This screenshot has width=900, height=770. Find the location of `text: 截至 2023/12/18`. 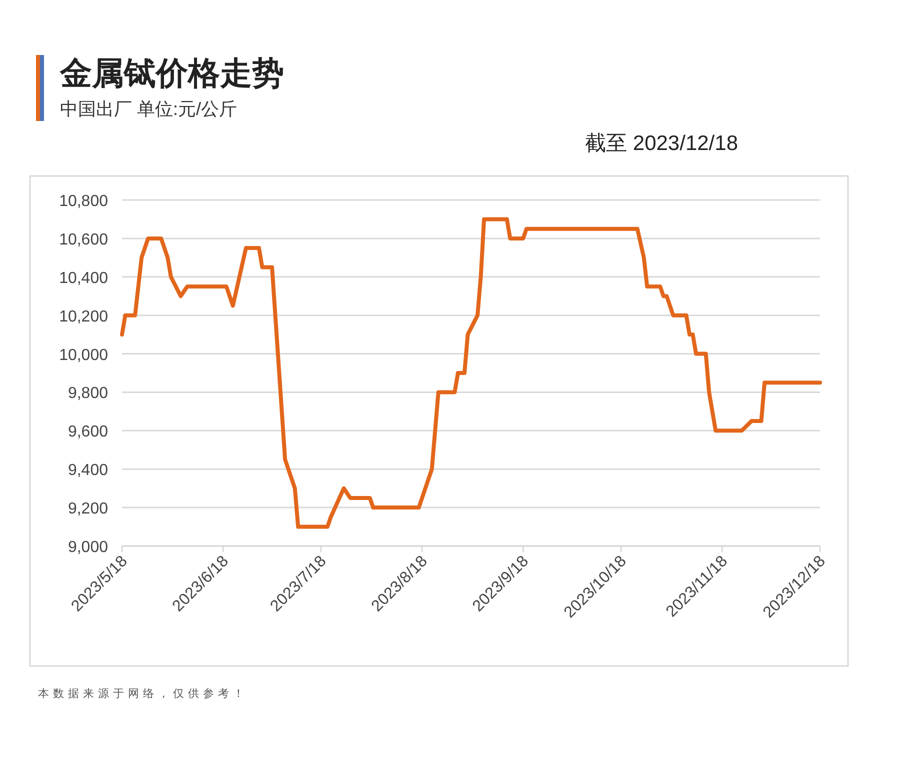

text: 截至 2023/12/18 is located at coordinates (661, 143).